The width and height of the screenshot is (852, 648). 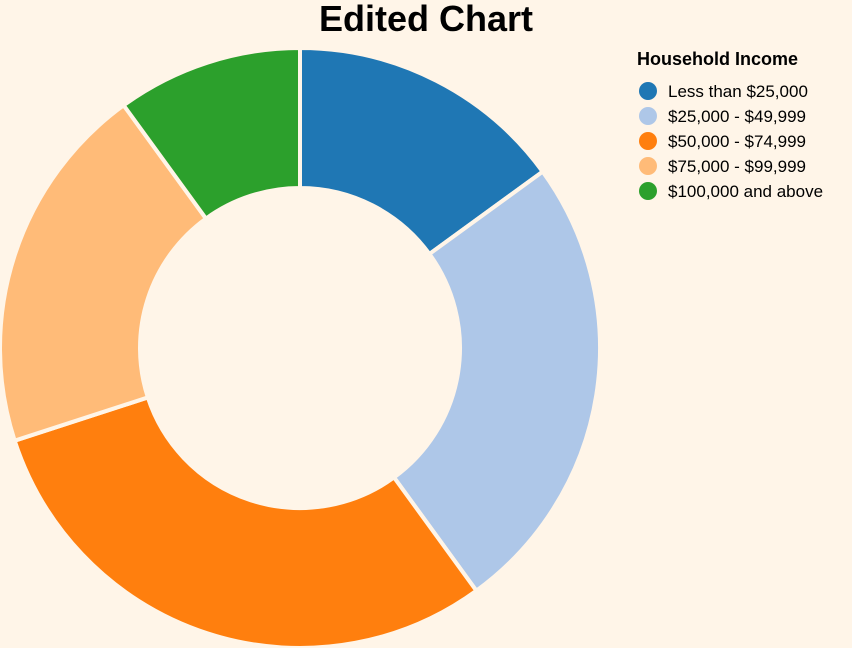 I want to click on chart-title: Edited Chart, so click(x=426, y=19).